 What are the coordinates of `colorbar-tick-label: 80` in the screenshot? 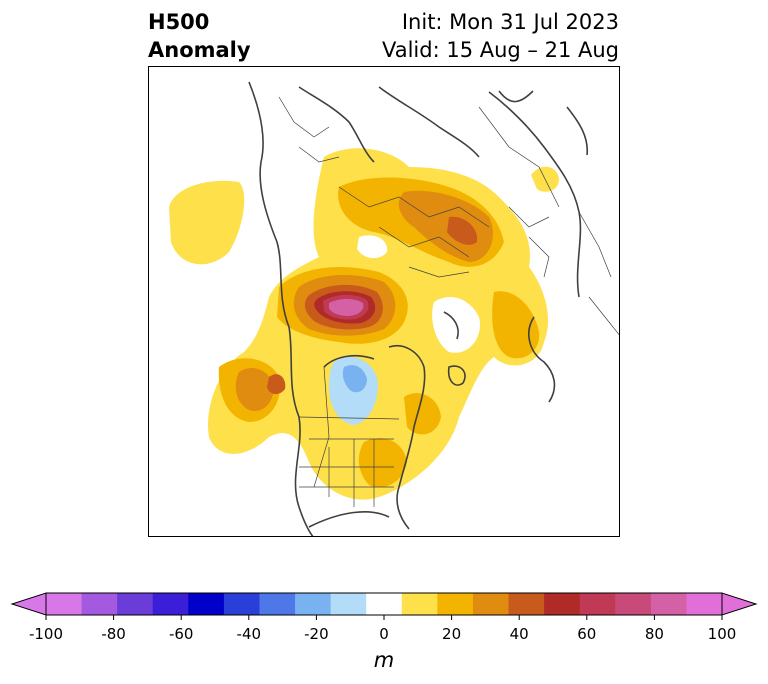 It's located at (654, 634).